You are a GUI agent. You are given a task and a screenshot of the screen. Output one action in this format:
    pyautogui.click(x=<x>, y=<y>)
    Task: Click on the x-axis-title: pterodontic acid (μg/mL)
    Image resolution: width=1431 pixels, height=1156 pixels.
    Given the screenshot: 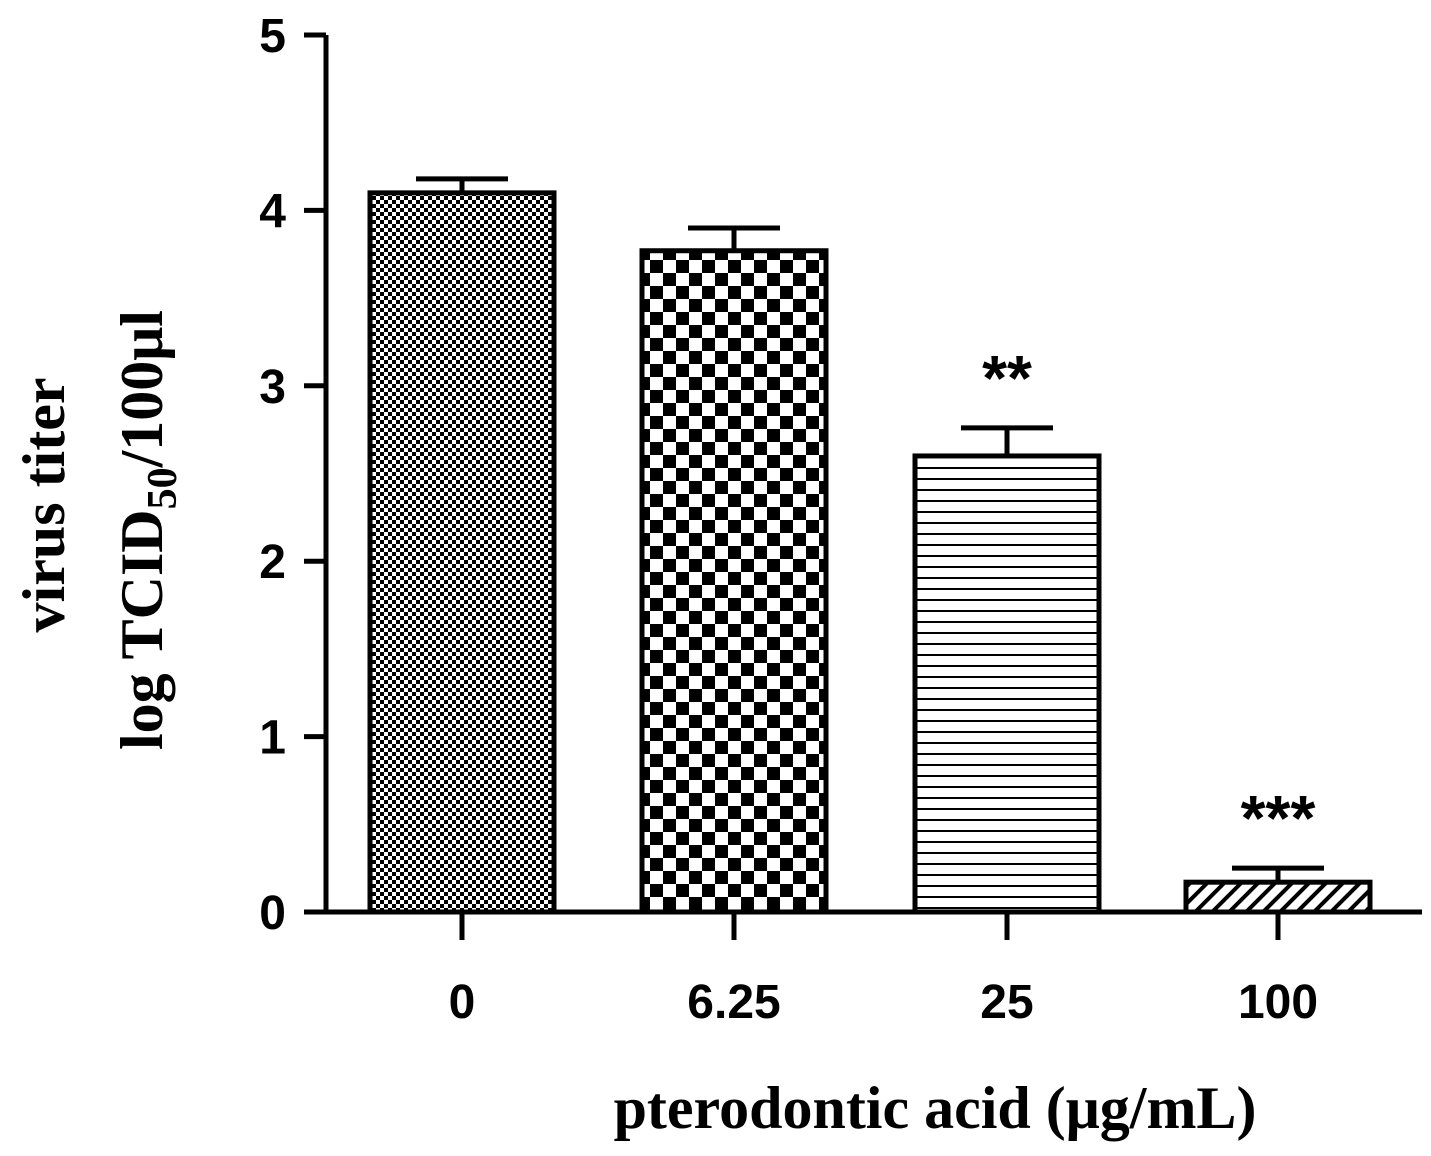 What is the action you would take?
    pyautogui.click(x=935, y=1108)
    